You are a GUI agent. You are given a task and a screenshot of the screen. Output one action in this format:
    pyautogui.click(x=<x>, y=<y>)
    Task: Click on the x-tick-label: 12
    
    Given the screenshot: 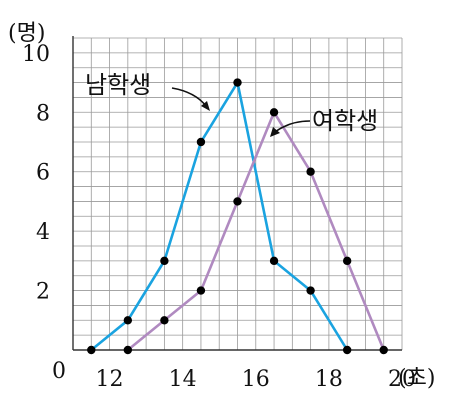 What is the action you would take?
    pyautogui.click(x=110, y=379)
    